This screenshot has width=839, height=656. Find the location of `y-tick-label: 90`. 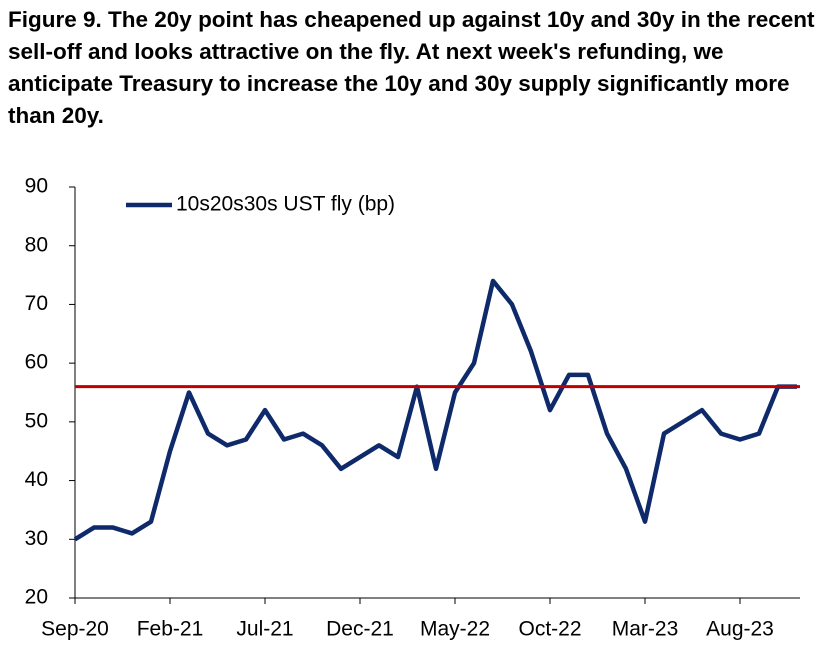

y-tick-label: 90 is located at coordinates (36, 186).